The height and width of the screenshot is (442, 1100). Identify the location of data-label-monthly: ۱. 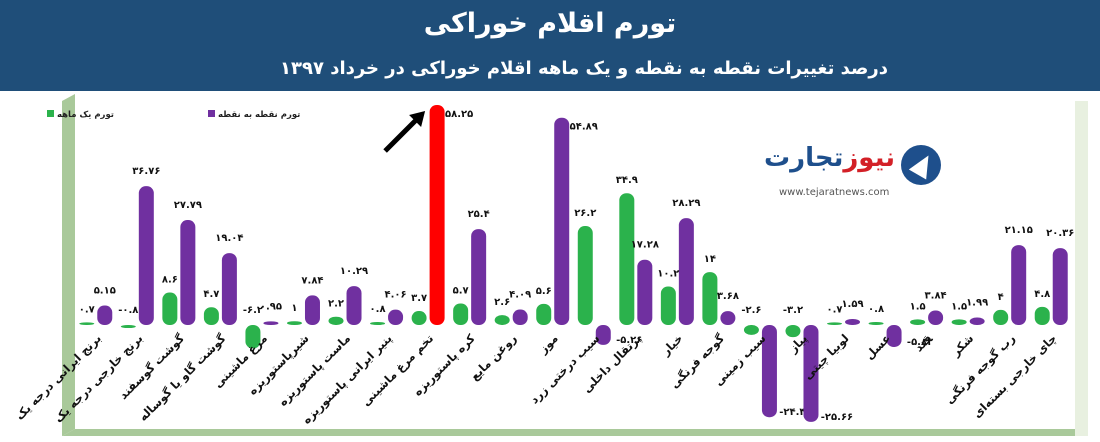
(294, 308).